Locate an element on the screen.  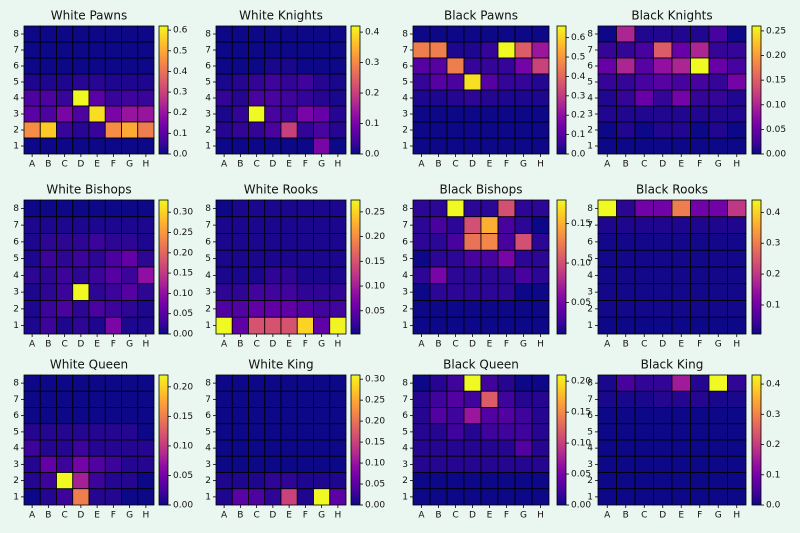
colorbar-tick-label: 0.05 is located at coordinates (183, 476).